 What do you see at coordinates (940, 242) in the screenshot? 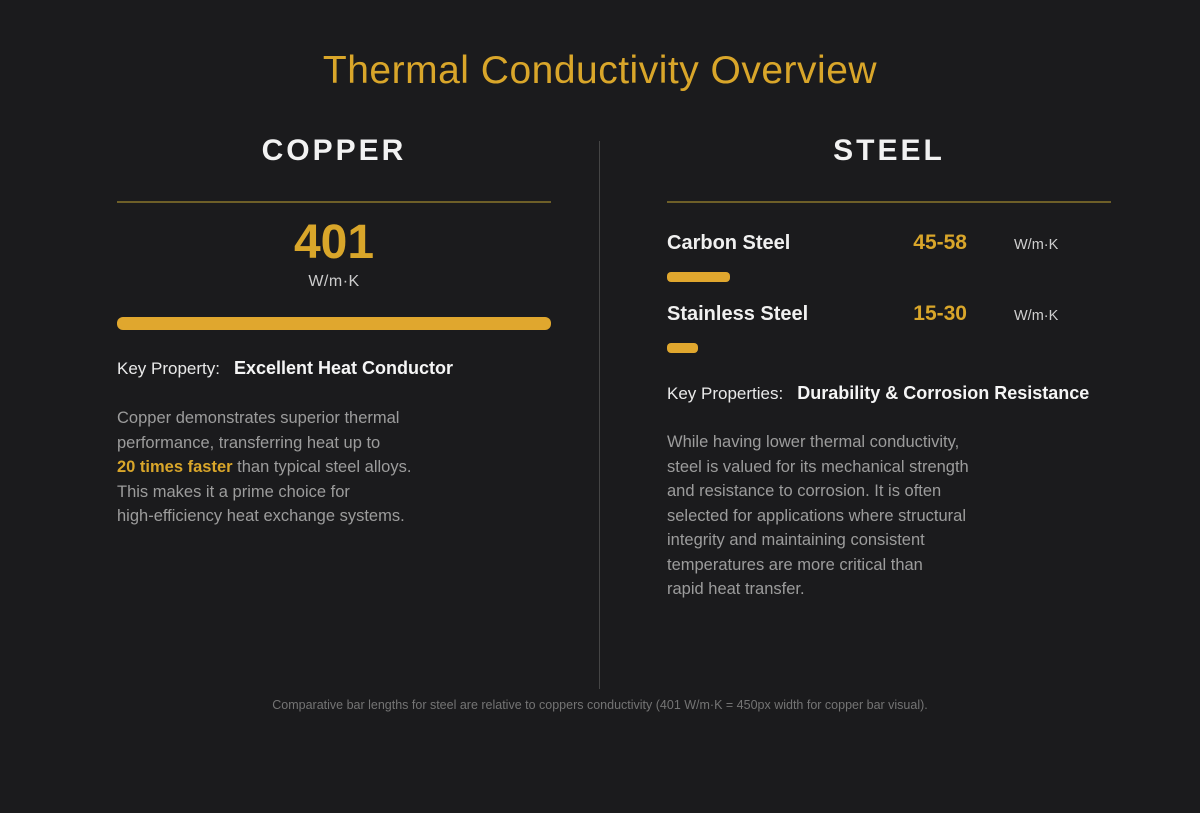
I see `carbon-steel-value: 45-58` at bounding box center [940, 242].